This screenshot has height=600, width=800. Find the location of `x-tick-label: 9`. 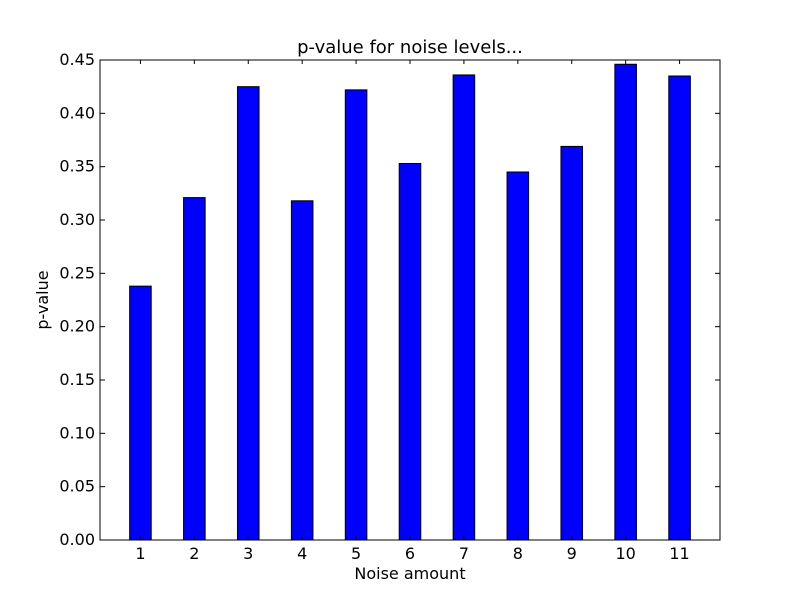

x-tick-label: 9 is located at coordinates (572, 553).